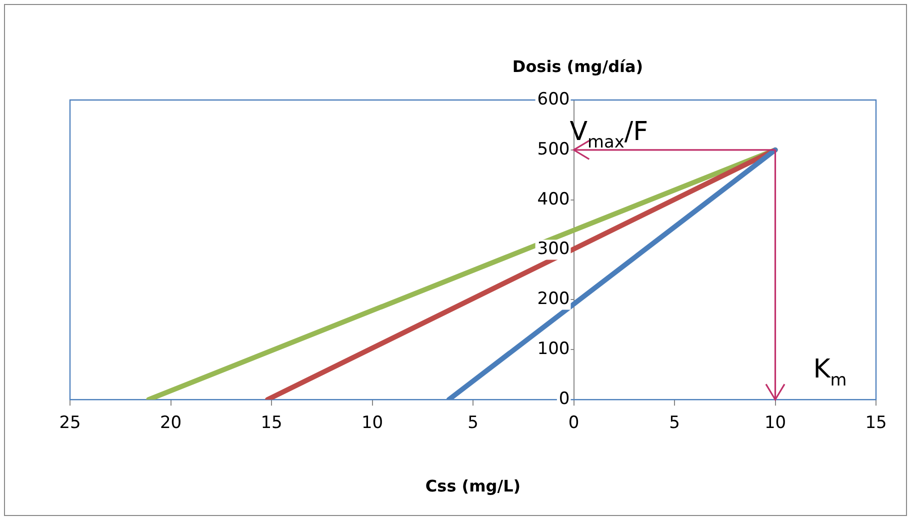 The width and height of the screenshot is (913, 522). What do you see at coordinates (473, 486) in the screenshot?
I see `x-axis-title: Css (mg/L)` at bounding box center [473, 486].